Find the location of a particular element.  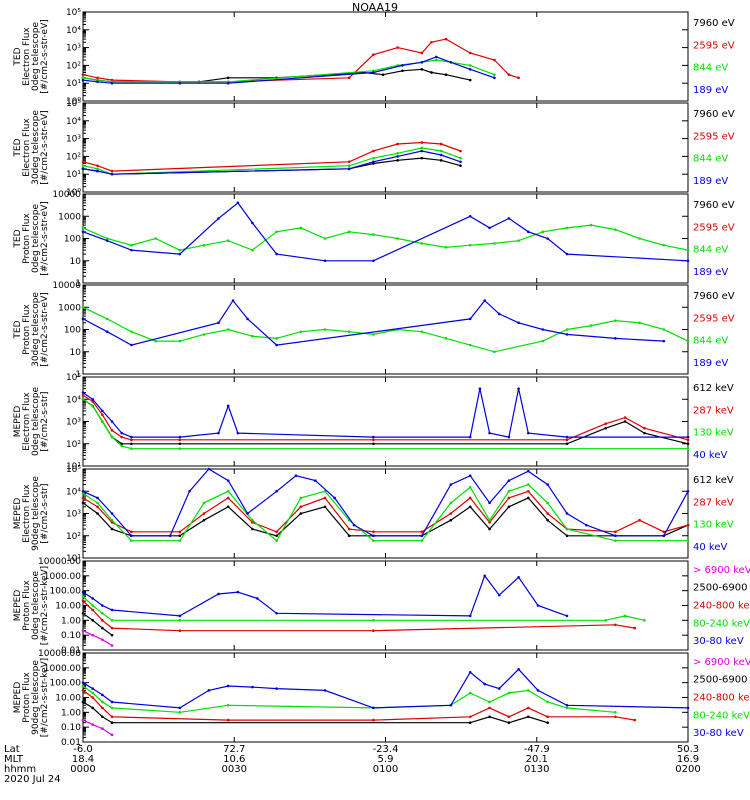

lat-tick-label: -23.4 is located at coordinates (386, 749).